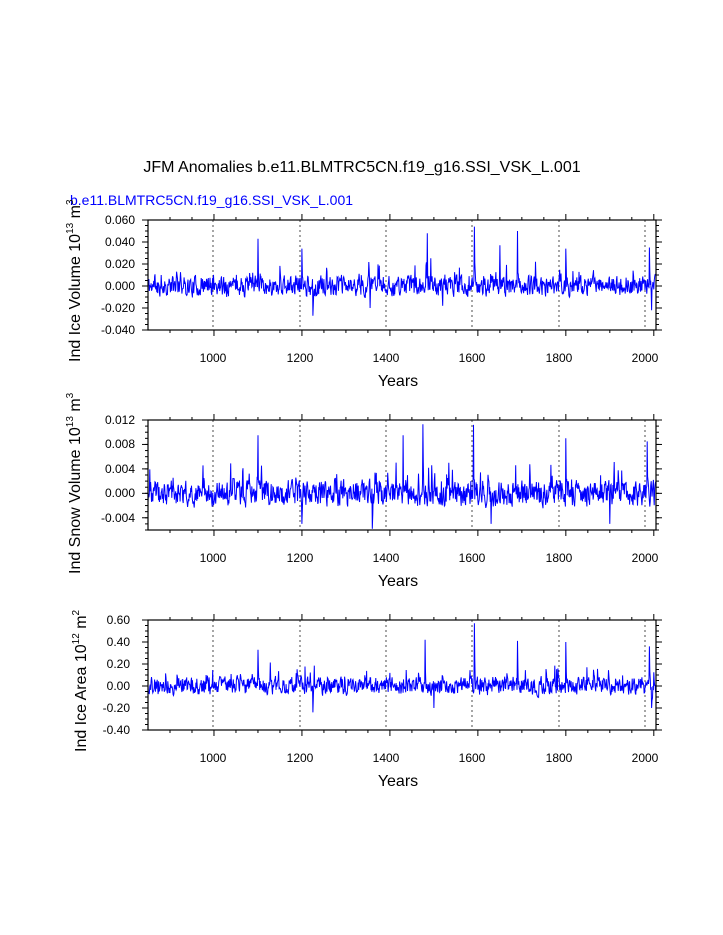 The image size is (723, 935). I want to click on y-tick-label: -0.020, so click(118, 308).